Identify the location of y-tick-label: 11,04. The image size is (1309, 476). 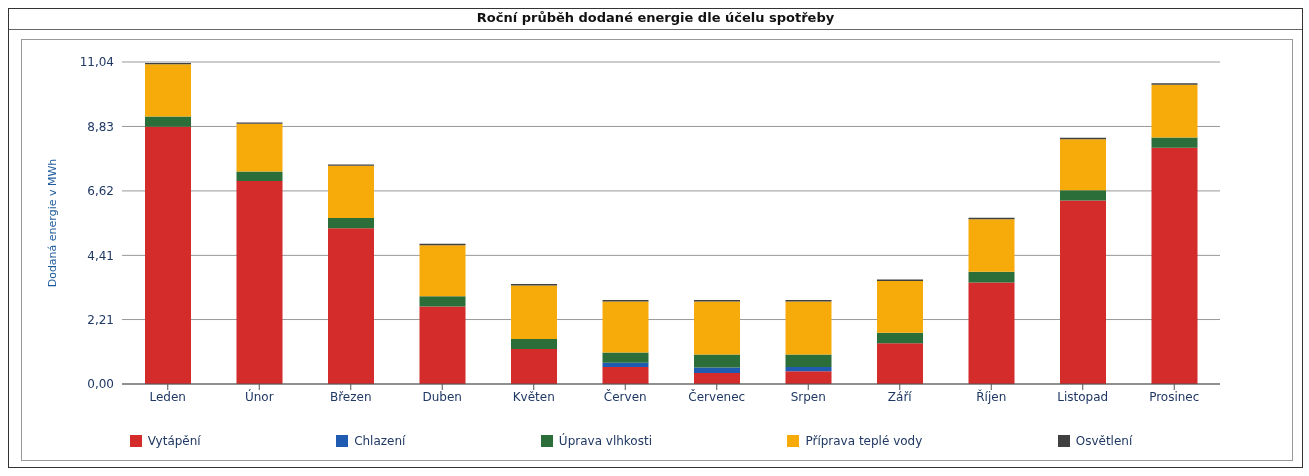
(96, 62).